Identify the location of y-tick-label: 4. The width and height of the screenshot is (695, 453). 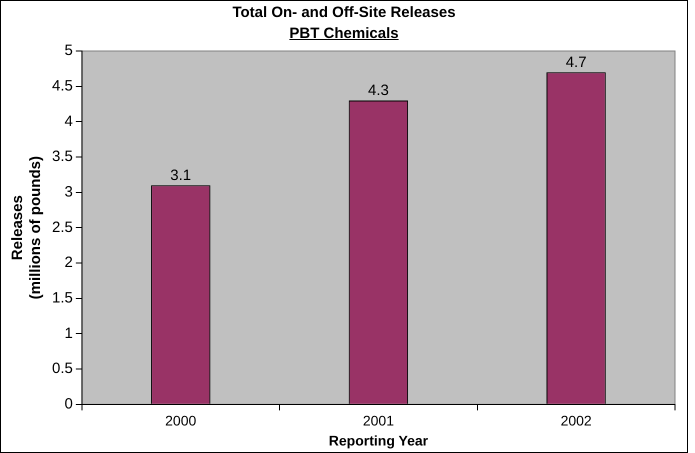
(68, 121).